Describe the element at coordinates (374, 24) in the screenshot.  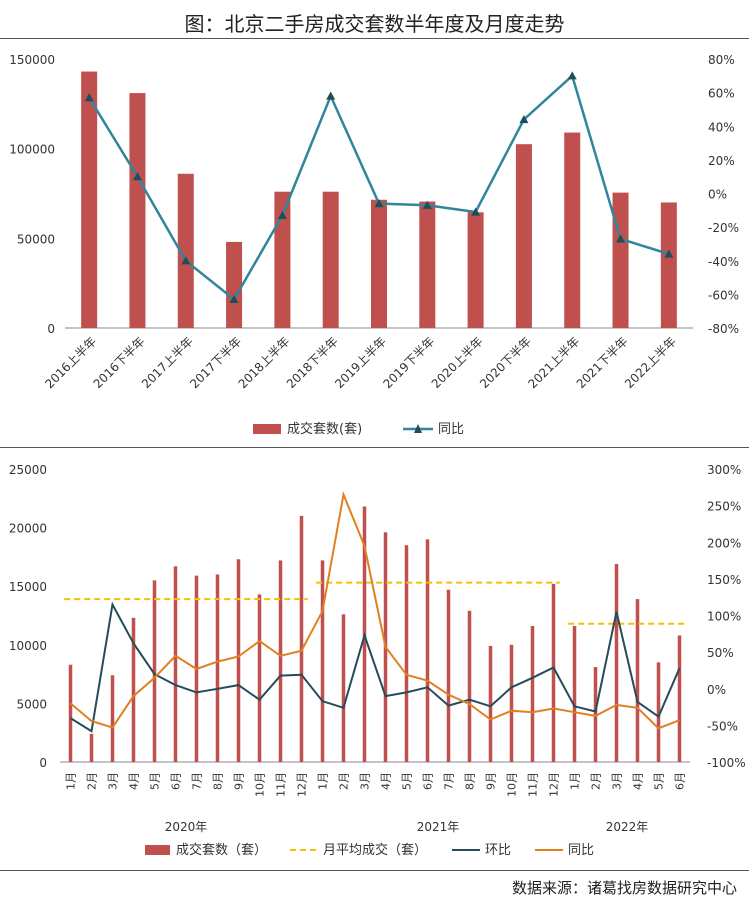
I see `page-title: 图：北京二手房成交套数半年度及月度走势` at that location.